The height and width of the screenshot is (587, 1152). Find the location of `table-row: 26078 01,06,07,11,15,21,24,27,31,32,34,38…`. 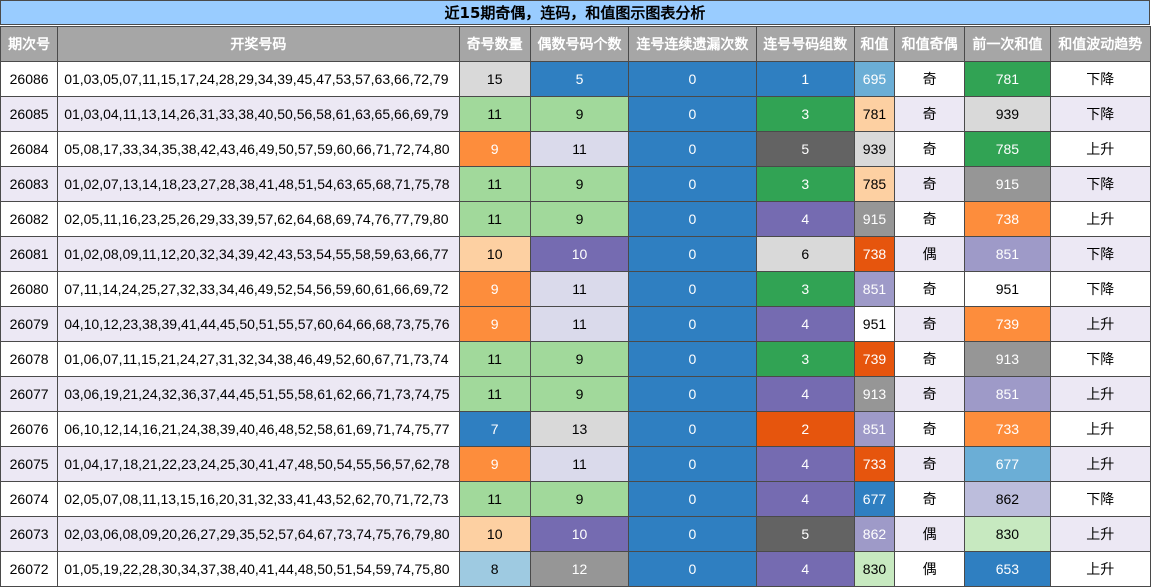

table-row: 26078 01,06,07,11,15,21,24,27,31,32,34,38… is located at coordinates (576, 359).